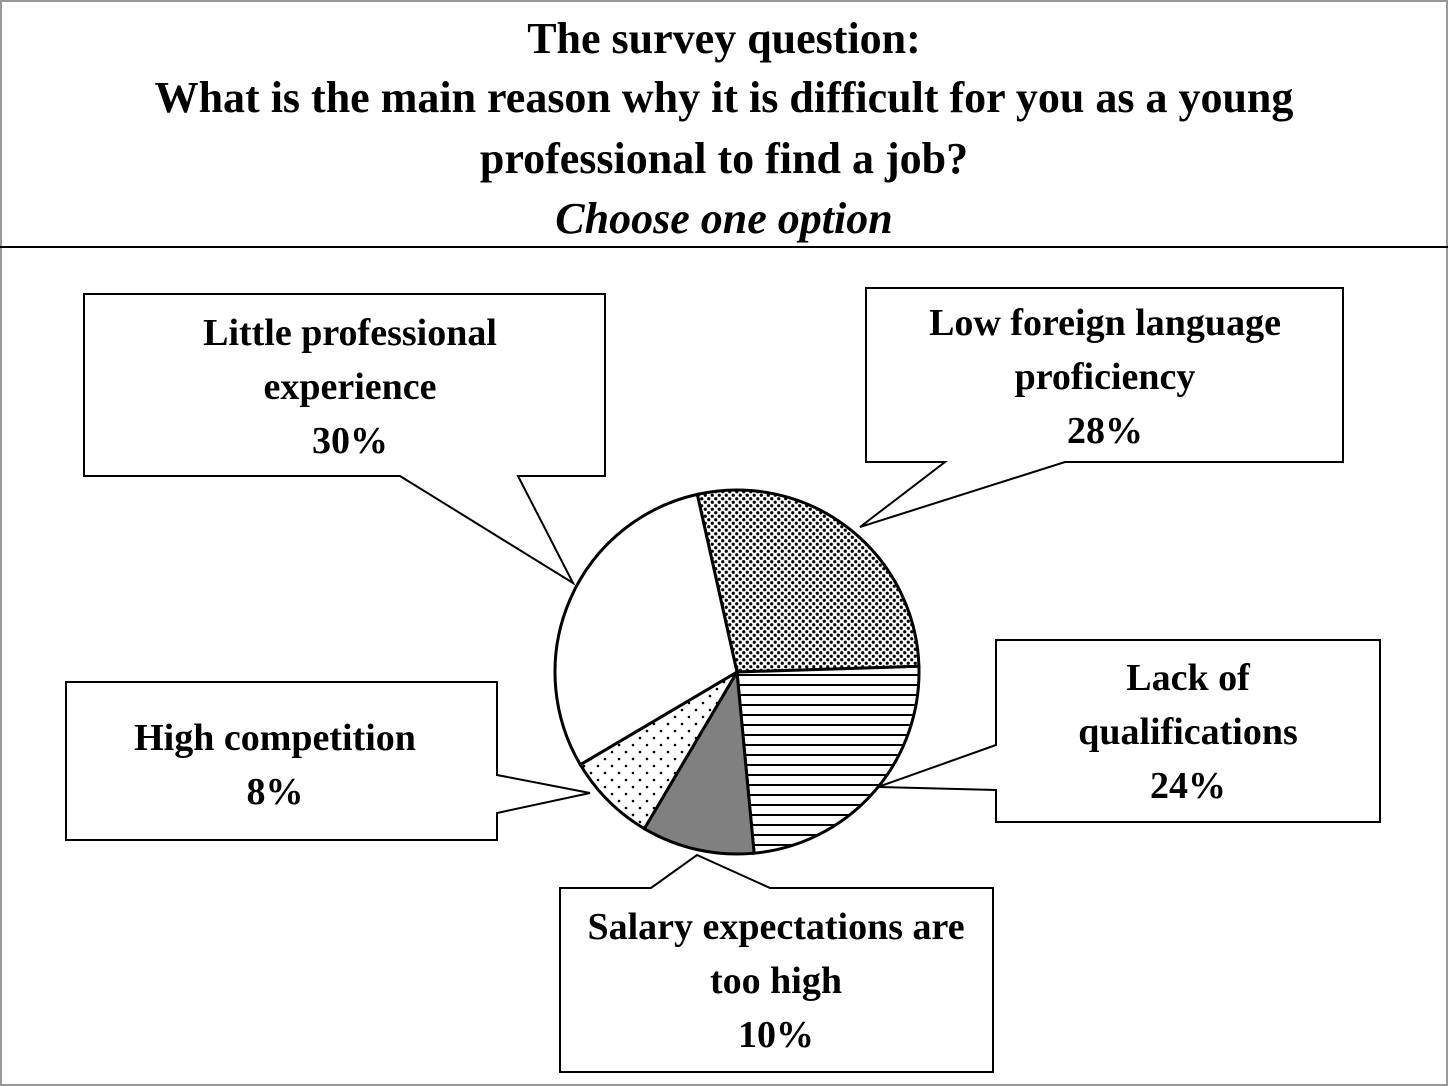 This screenshot has height=1086, width=1448. What do you see at coordinates (776, 954) in the screenshot?
I see `category-label: Salary expectations are too high` at bounding box center [776, 954].